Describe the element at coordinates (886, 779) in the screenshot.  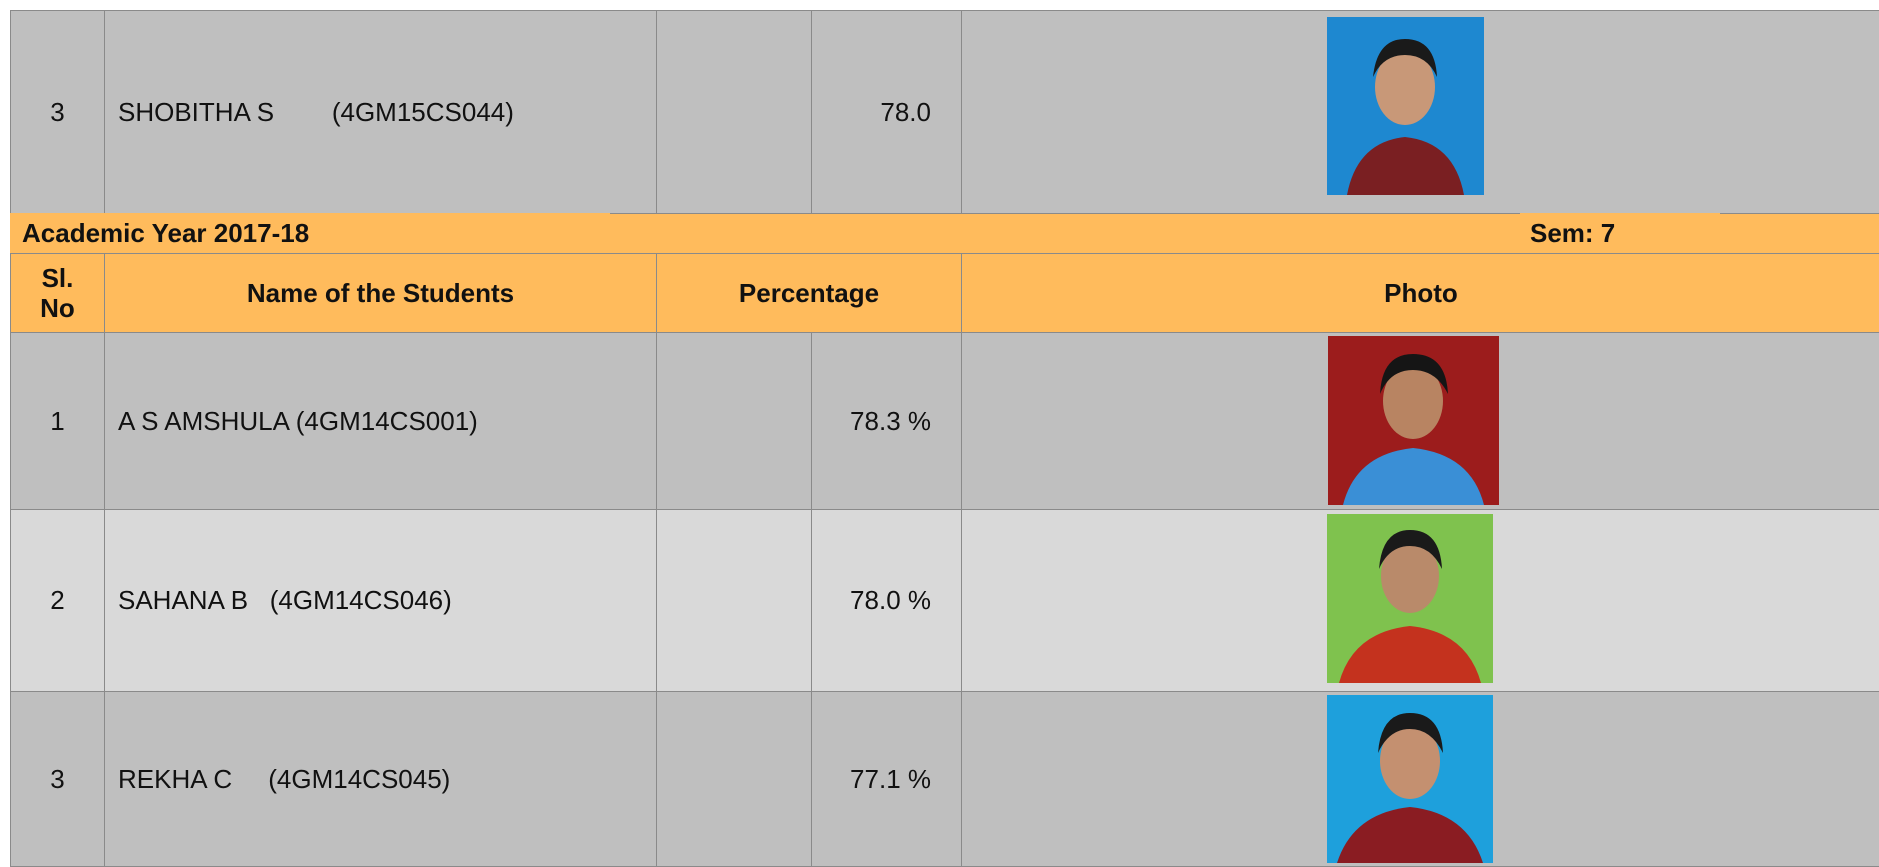
I see `percentage: 77.1 %` at that location.